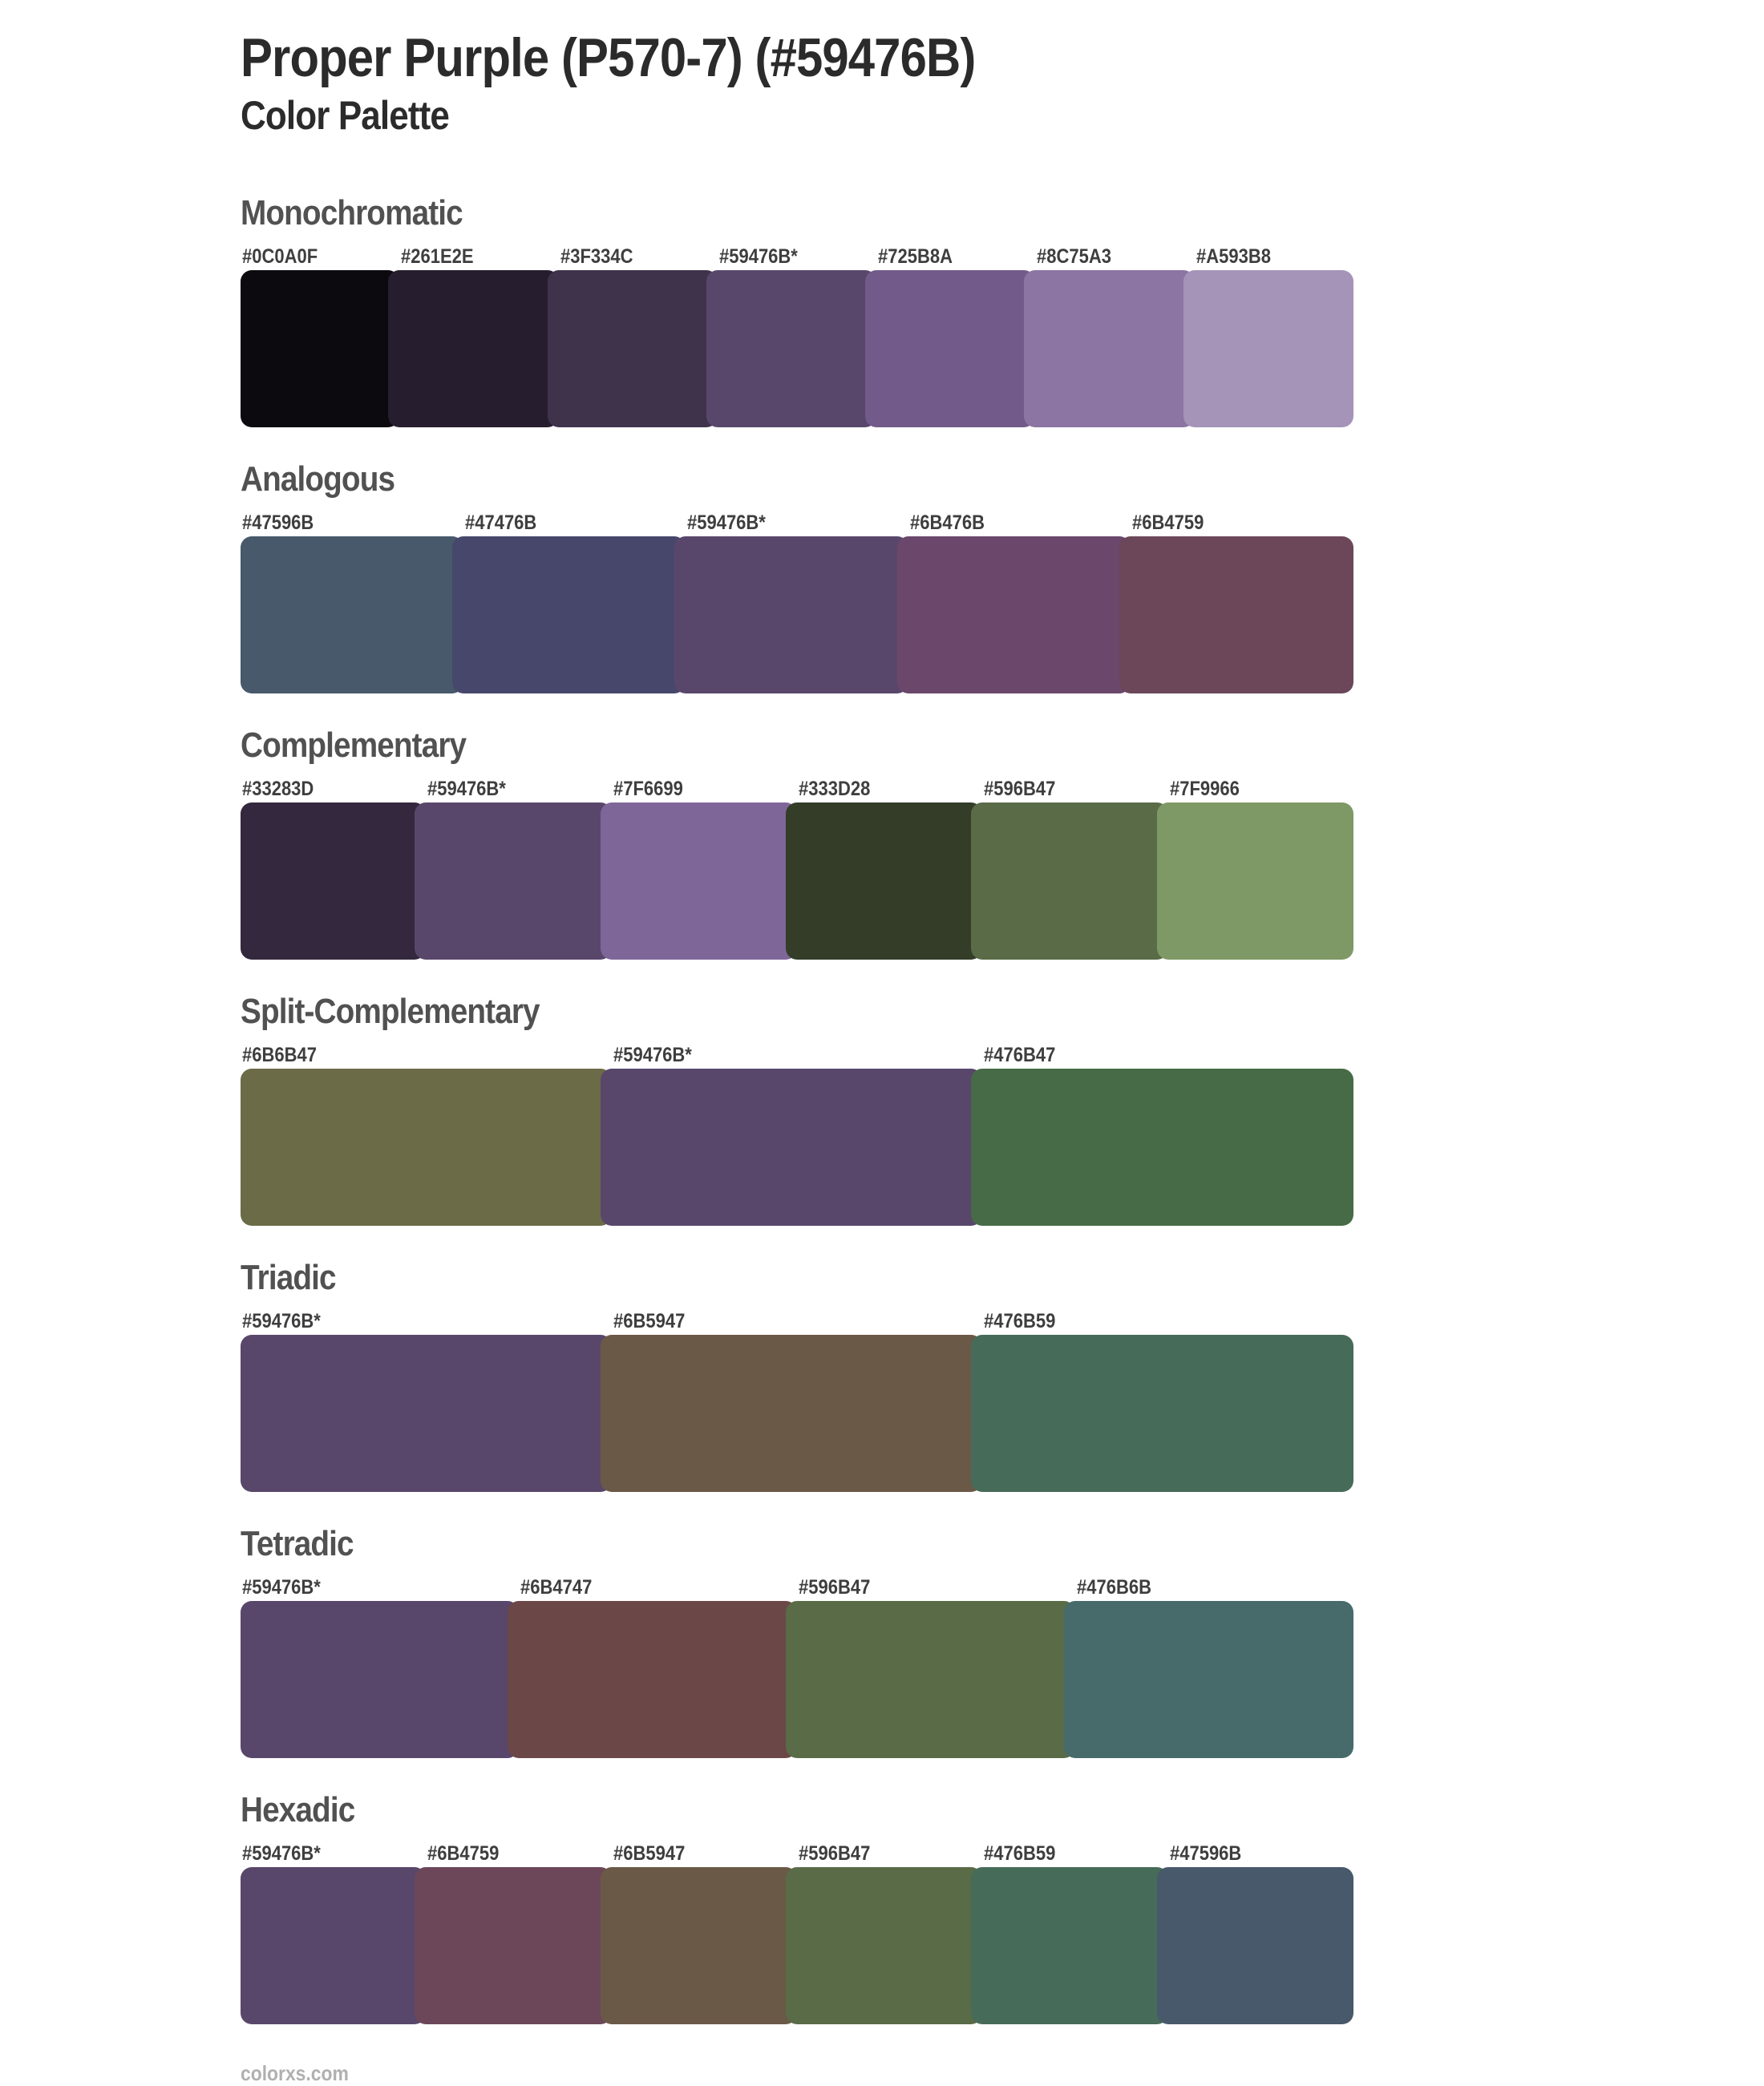 This screenshot has height=2086, width=1764. I want to click on hex-label-row: #59476B* #6B5947 #476B59, so click(797, 1321).